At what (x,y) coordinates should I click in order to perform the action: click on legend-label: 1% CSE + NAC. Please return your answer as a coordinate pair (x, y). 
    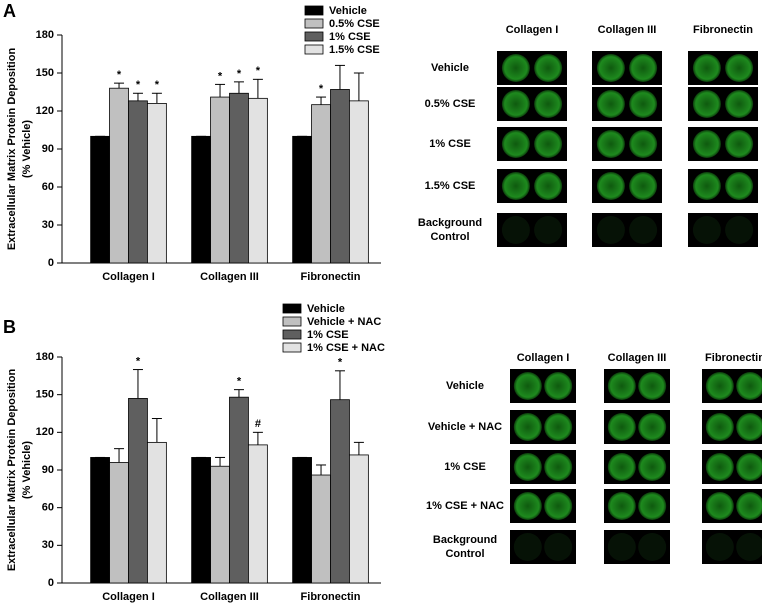
    Looking at the image, I should click on (346, 348).